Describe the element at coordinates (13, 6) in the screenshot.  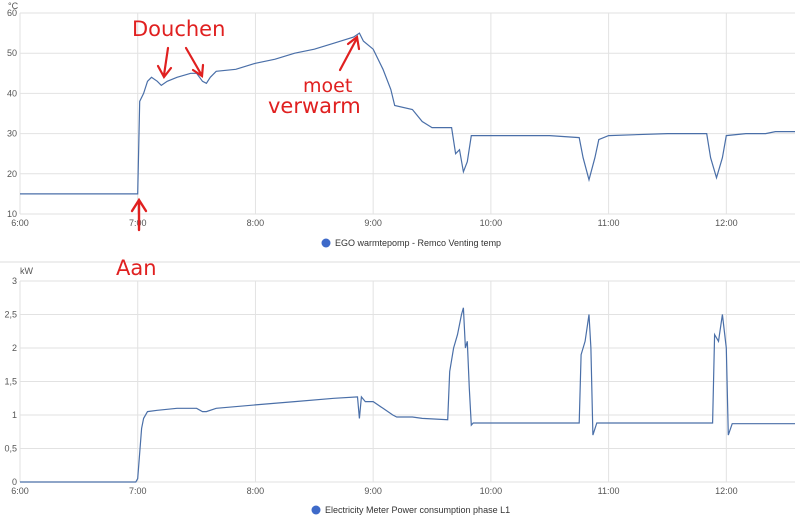
I see `temperature-unit-label: °C` at that location.